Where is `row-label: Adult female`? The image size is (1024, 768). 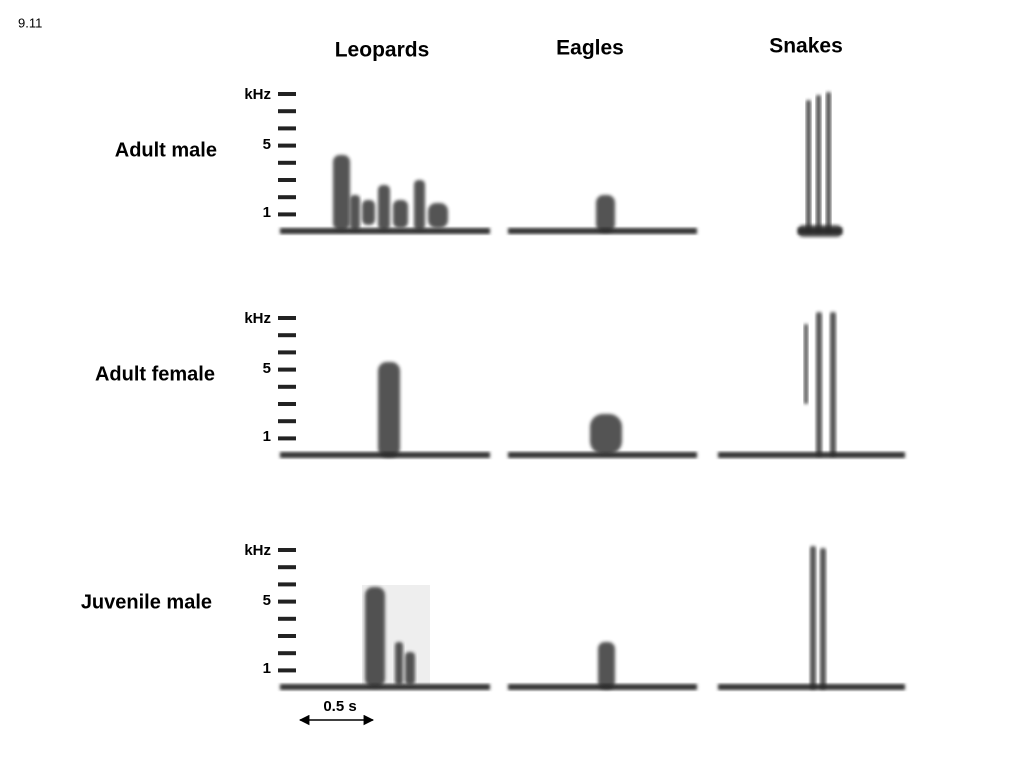
row-label: Adult female is located at coordinates (155, 374).